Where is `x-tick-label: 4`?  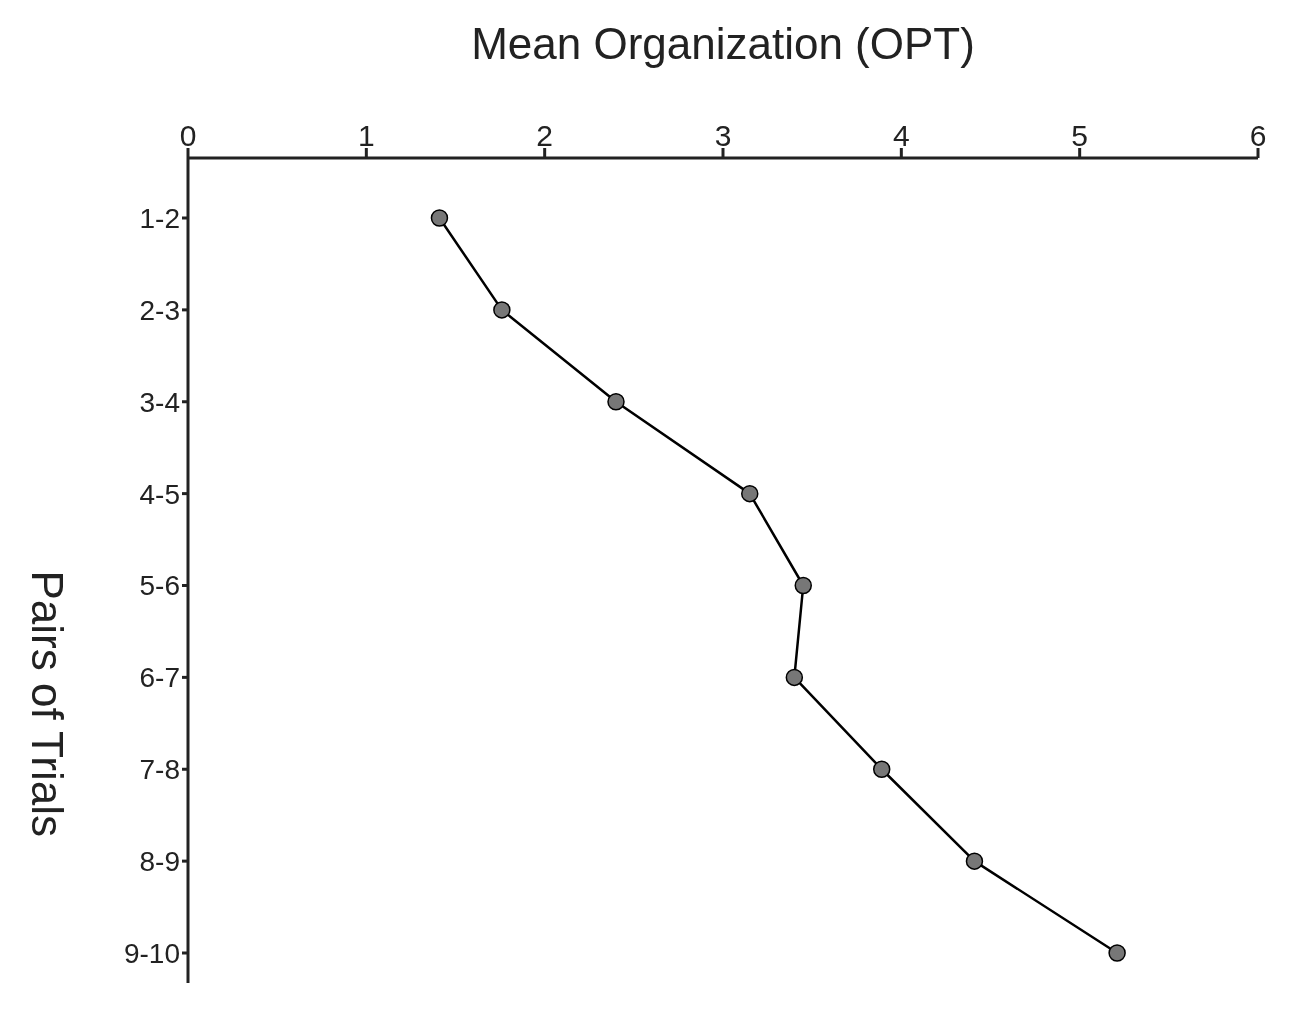 x-tick-label: 4 is located at coordinates (901, 135).